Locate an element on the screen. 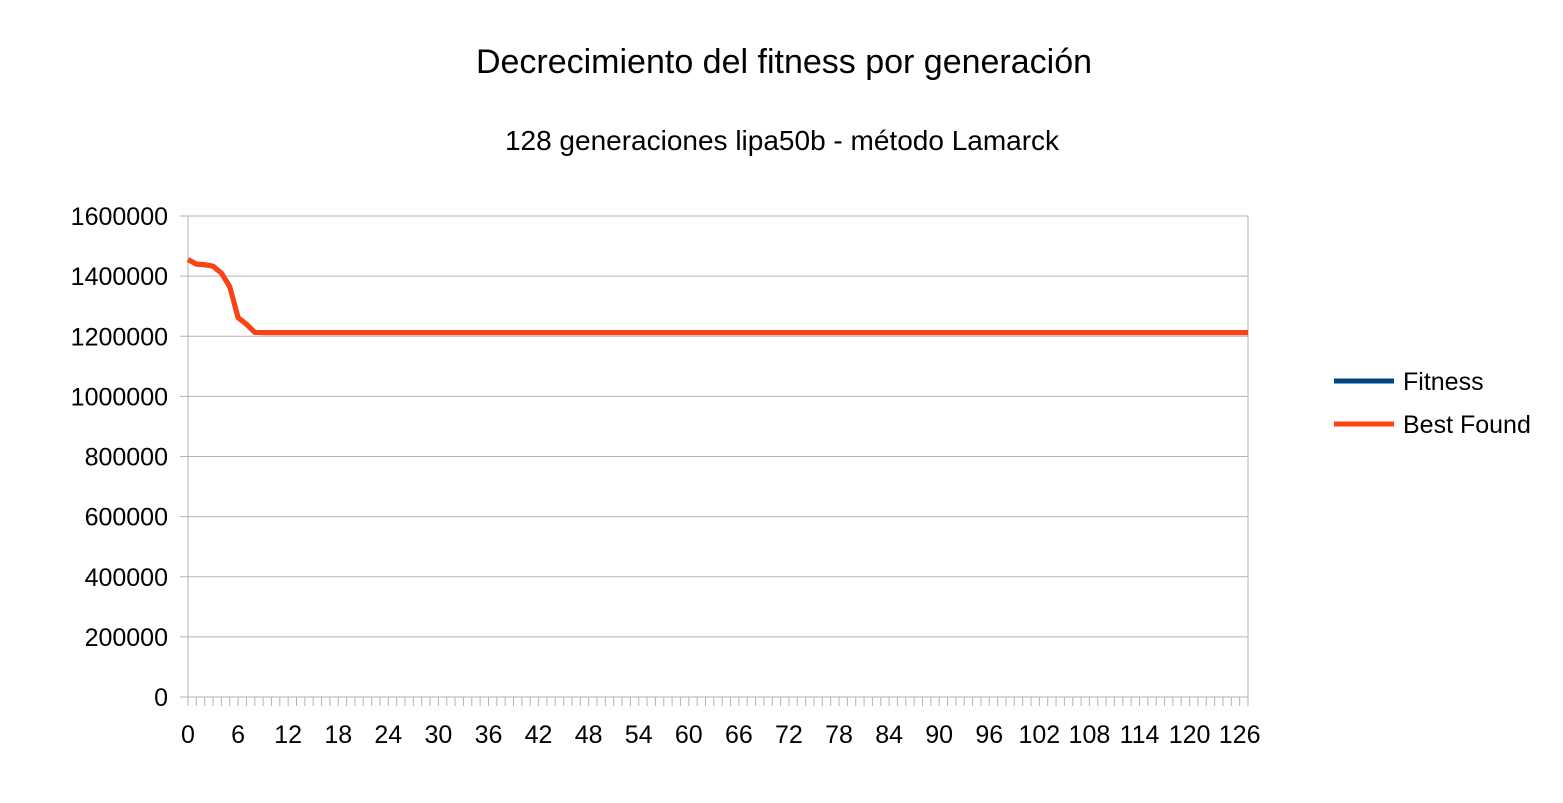  series-line-fitness is located at coordinates (717, 296).